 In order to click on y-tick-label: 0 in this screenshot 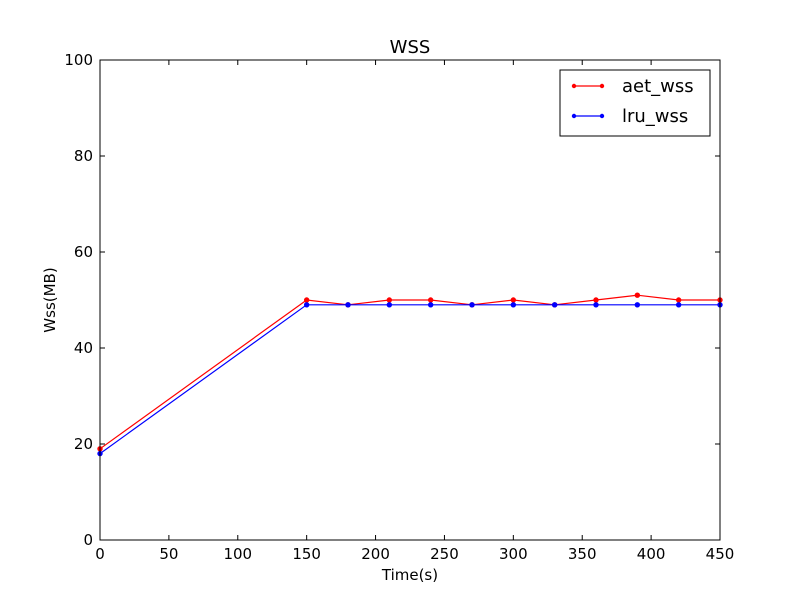, I will do `click(88, 540)`.